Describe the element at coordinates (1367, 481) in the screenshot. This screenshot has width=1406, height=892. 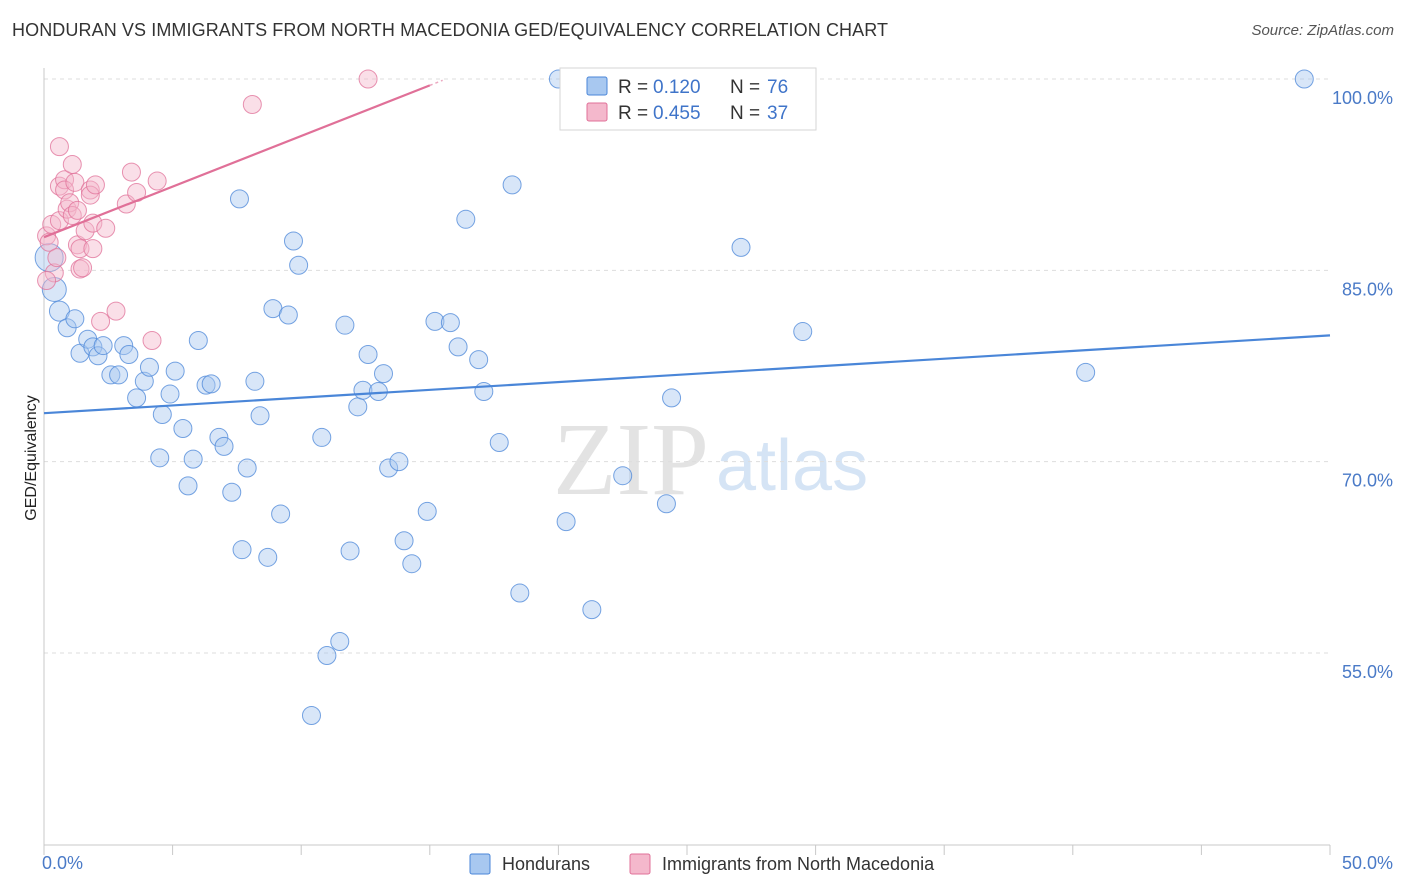
I see `y-tick-label: 70.0%` at that location.